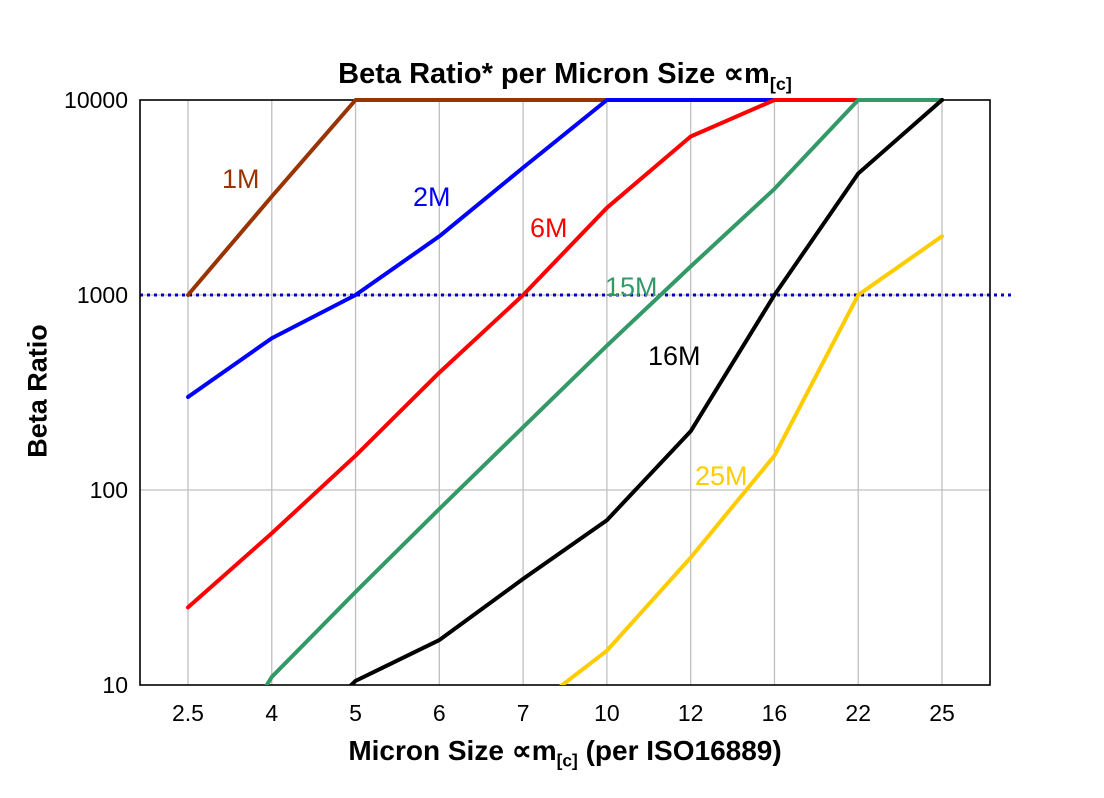  What do you see at coordinates (430, 750) in the screenshot?
I see `x-axis-title-pre: Micron Size` at bounding box center [430, 750].